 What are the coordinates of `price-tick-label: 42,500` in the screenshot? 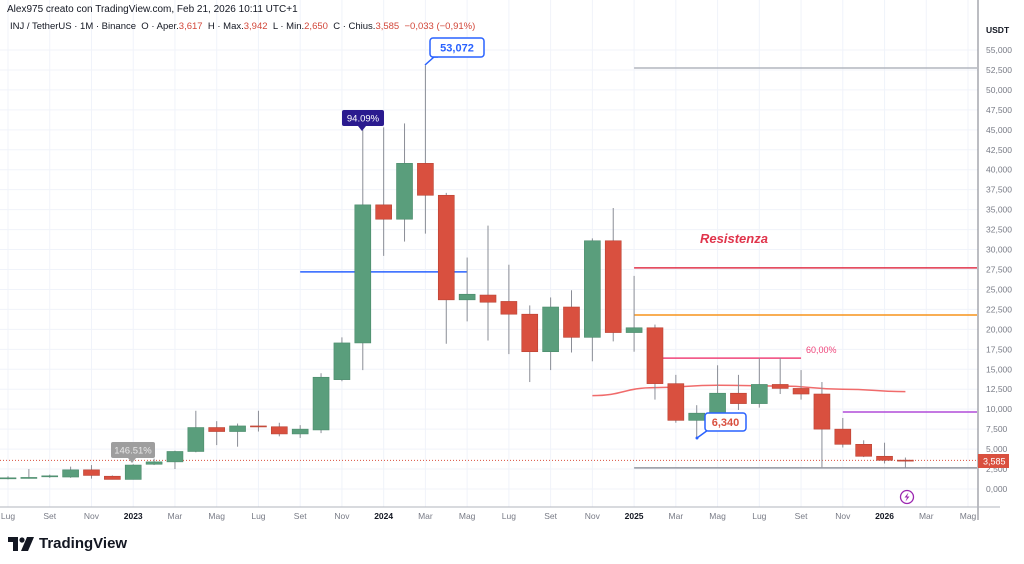 It's located at (999, 150).